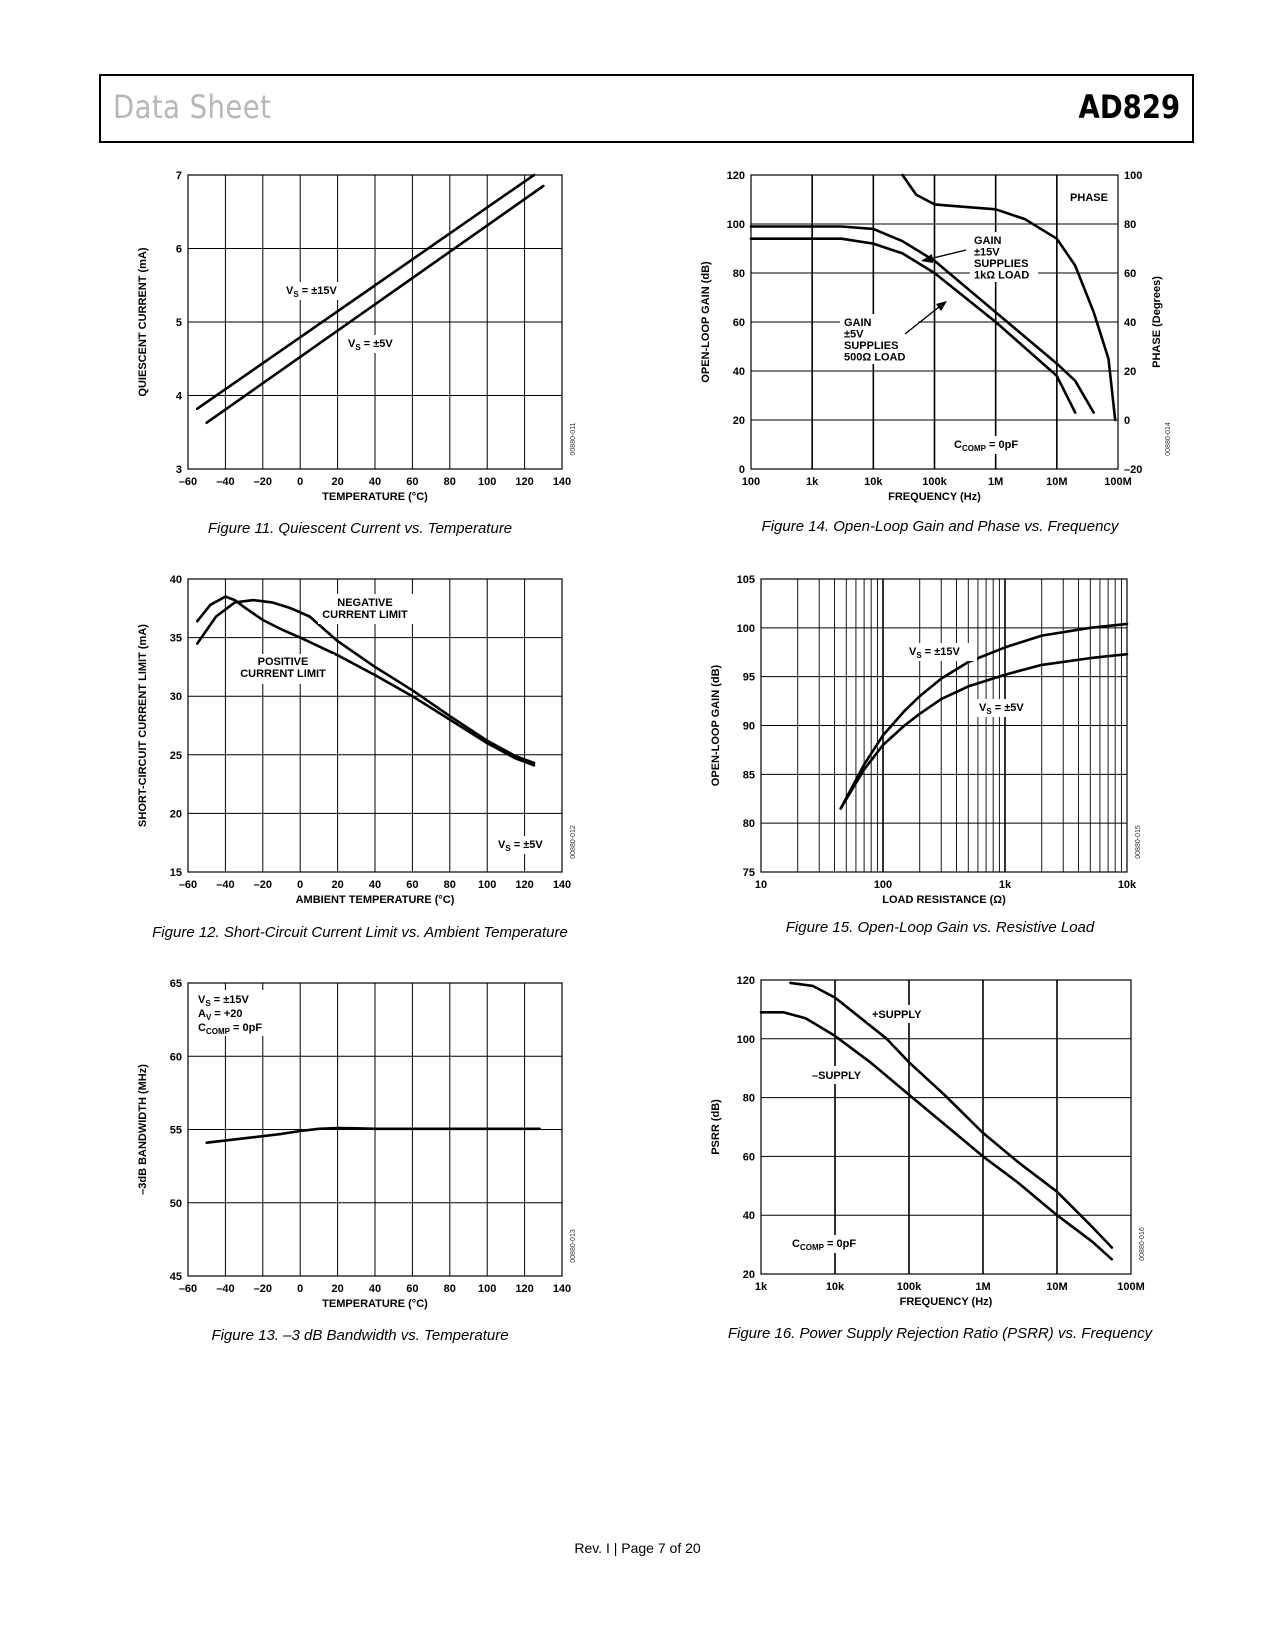 The image size is (1275, 1650). I want to click on y-tick-label: 50, so click(176, 1204).